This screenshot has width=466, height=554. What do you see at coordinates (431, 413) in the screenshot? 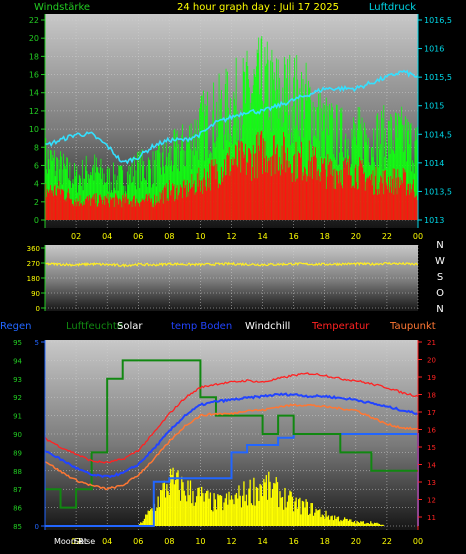
I see `temperature-tick-label: 17` at bounding box center [431, 413].